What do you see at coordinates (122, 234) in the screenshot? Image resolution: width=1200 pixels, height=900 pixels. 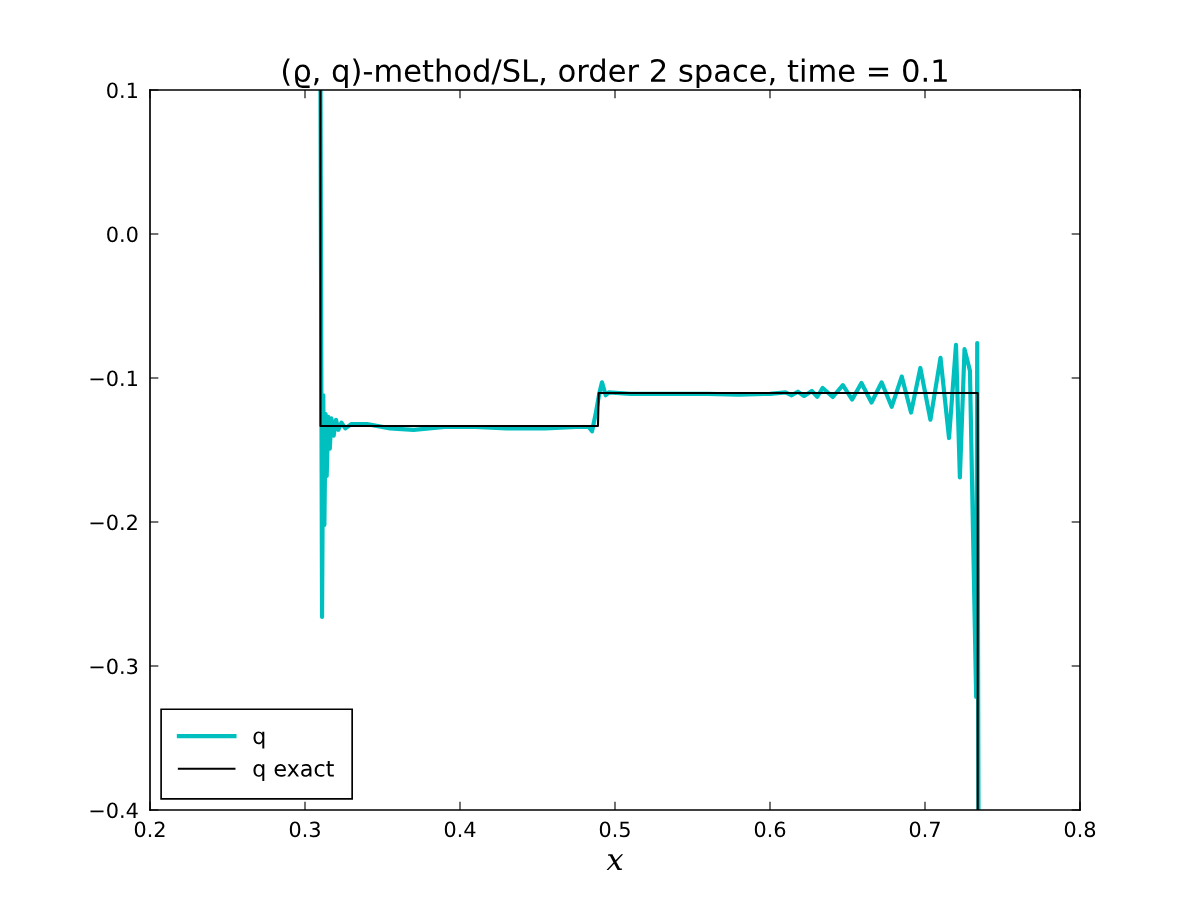 I see `y-tick-label: 0.0` at bounding box center [122, 234].